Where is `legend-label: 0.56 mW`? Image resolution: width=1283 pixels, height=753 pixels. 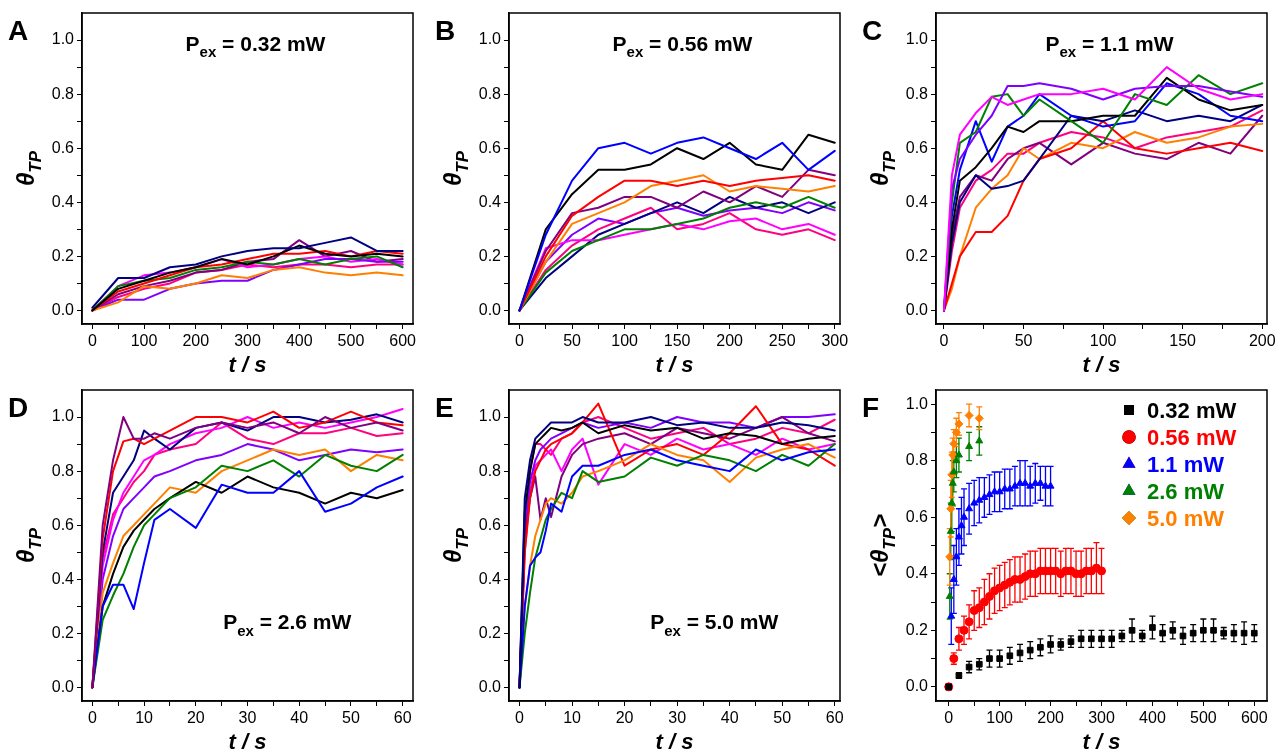
legend-label: 0.56 mW is located at coordinates (1192, 437).